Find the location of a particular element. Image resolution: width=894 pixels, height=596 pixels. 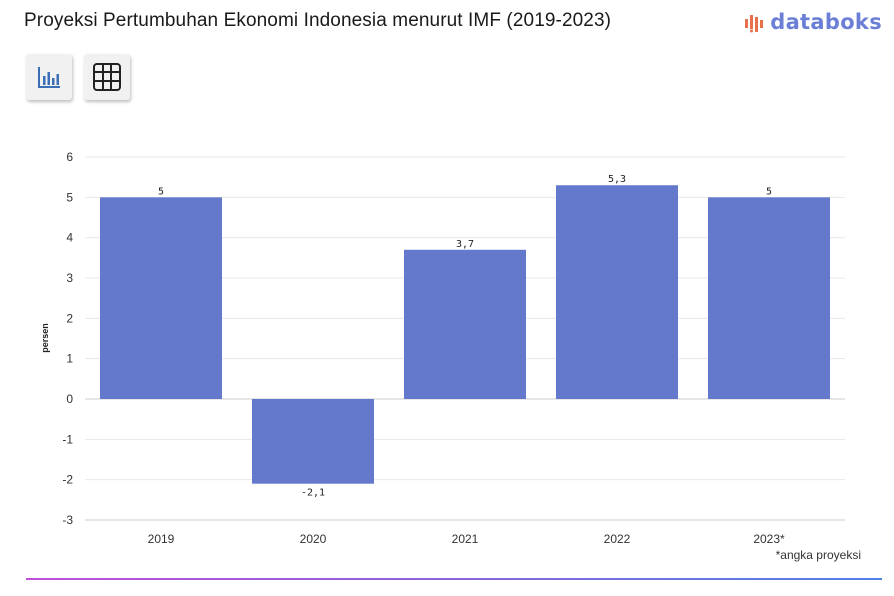

x-tick-label: 2022 is located at coordinates (617, 539).